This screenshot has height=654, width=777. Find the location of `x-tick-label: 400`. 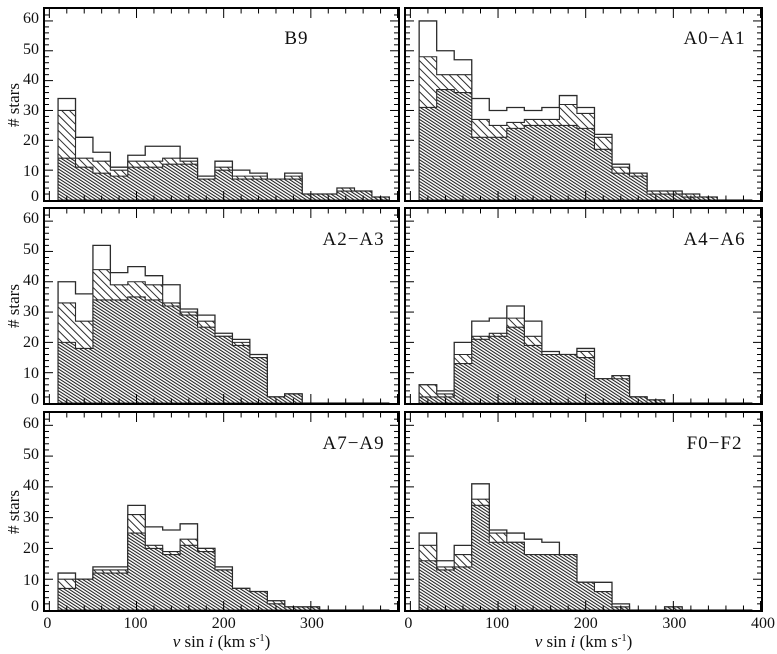

x-tick-label: 400 is located at coordinates (763, 623).